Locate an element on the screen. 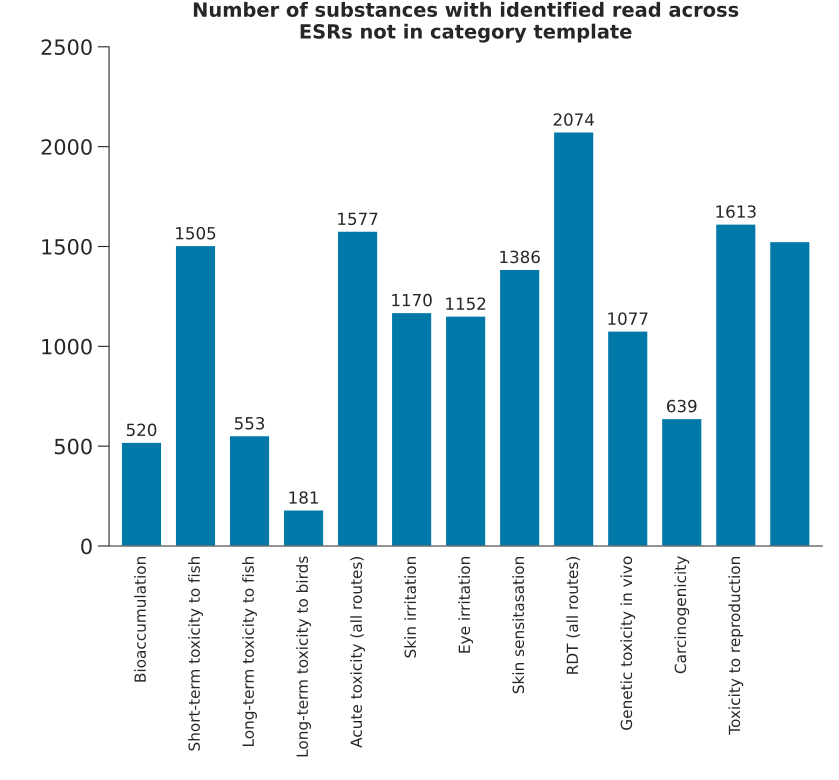 Image resolution: width=839 pixels, height=780 pixels. data-label: 520 is located at coordinates (141, 430).